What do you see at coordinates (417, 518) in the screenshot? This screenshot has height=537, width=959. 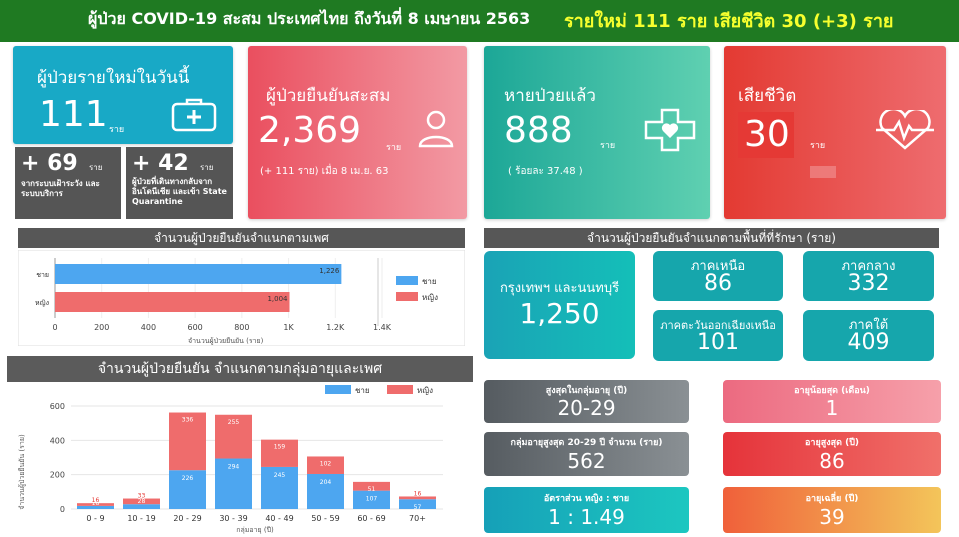 I see `age-x-tick: 70+` at bounding box center [417, 518].